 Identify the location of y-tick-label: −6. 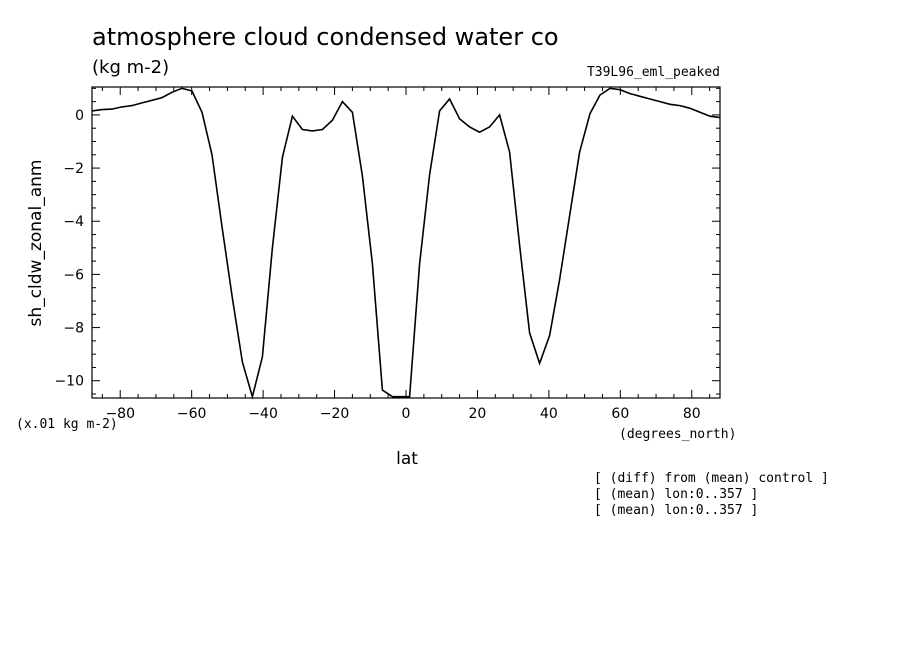
(73, 275).